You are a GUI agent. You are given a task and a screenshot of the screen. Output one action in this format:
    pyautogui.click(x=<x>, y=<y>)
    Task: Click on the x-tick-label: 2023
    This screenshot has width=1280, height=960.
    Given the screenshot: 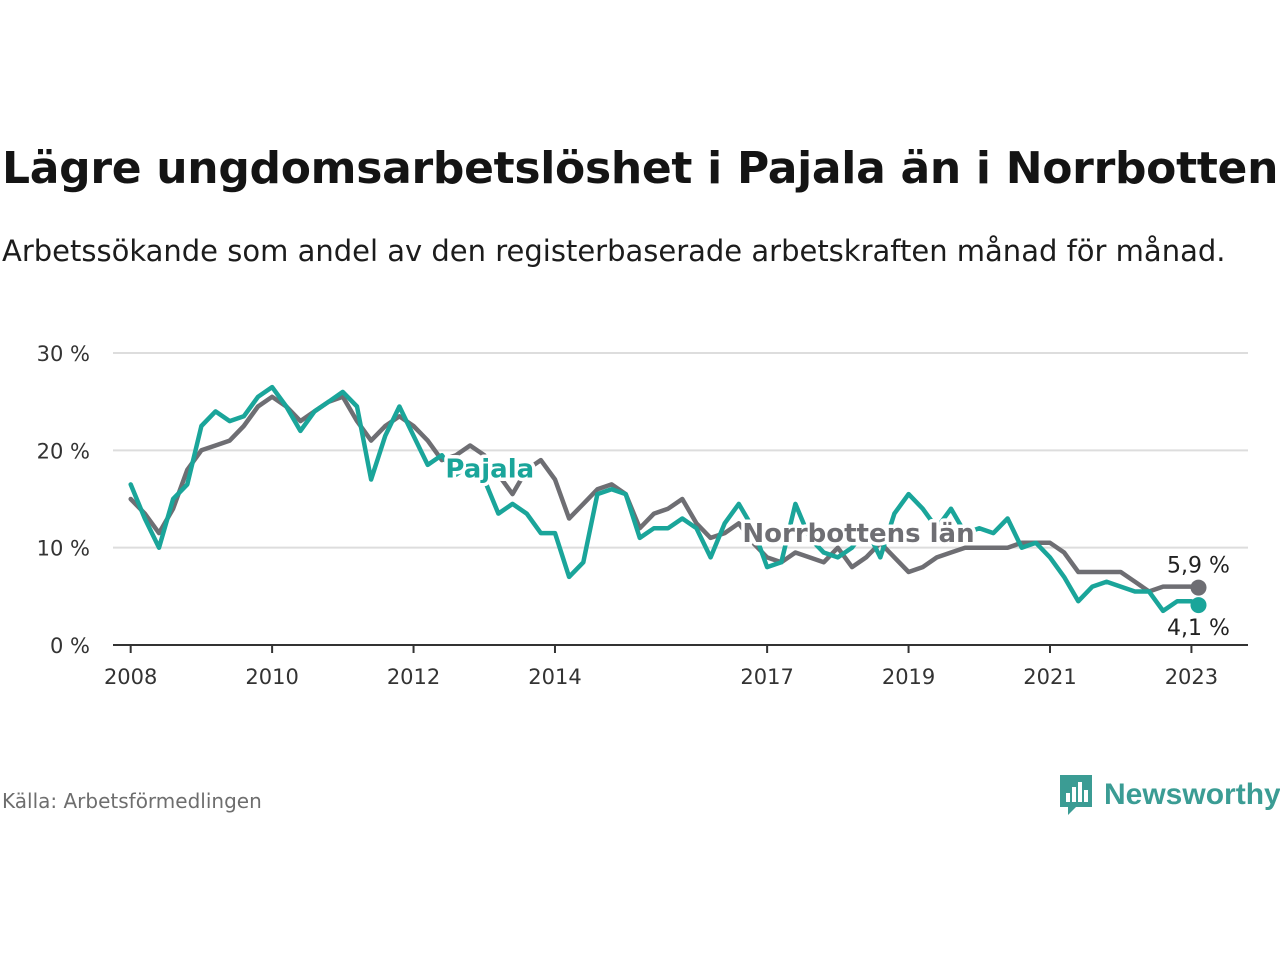 What is the action you would take?
    pyautogui.click(x=1191, y=677)
    